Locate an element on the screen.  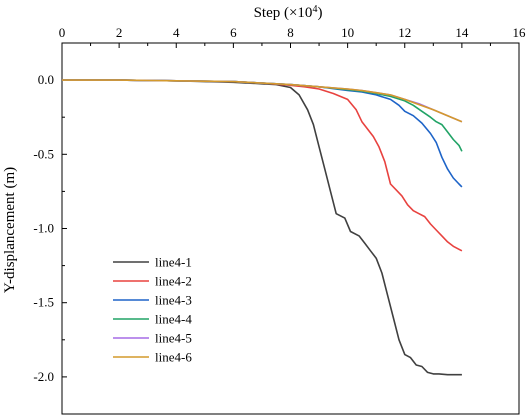
legend-label-line4-3: line4-3 is located at coordinates (173, 300).